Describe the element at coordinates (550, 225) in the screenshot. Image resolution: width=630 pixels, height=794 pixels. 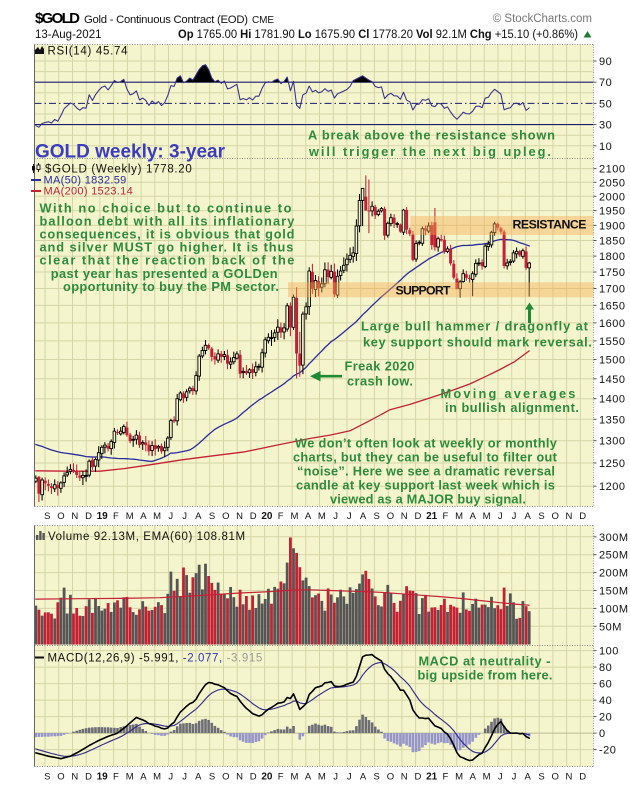
I see `svg-text: RESISTANCE` at that location.